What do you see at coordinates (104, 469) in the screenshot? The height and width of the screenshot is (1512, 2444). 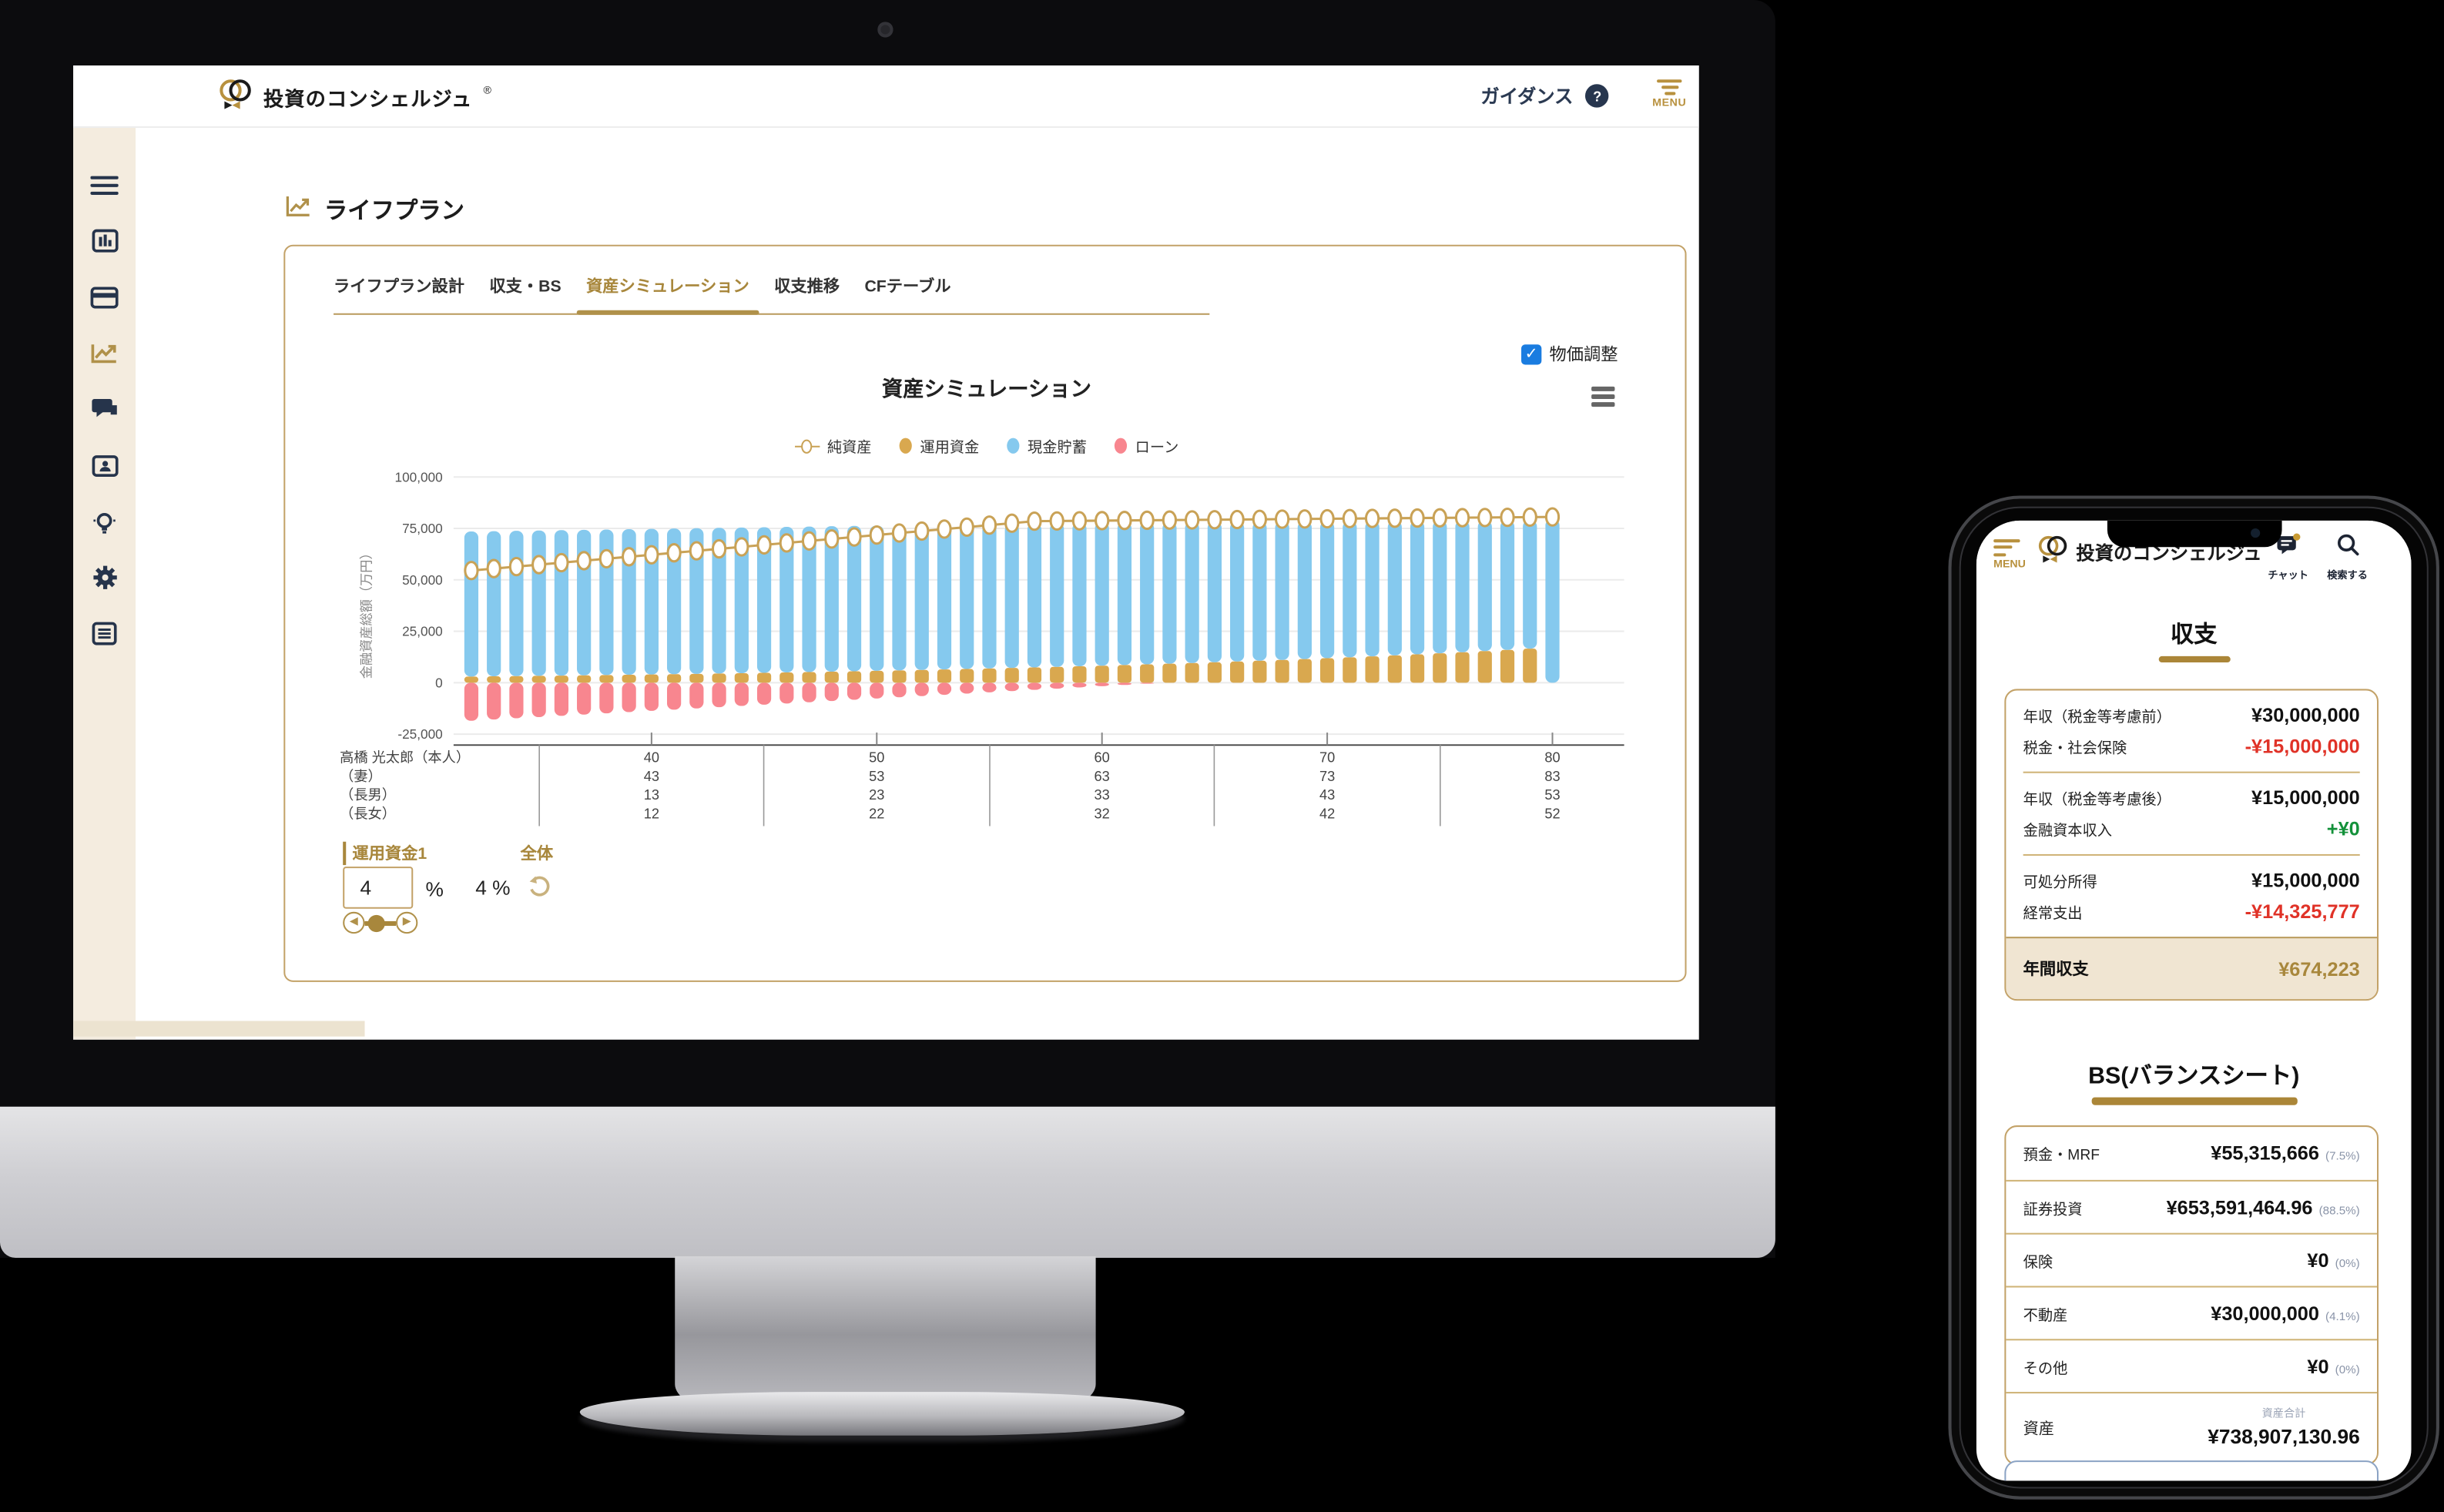 I see `sidebar-item-profile` at bounding box center [104, 469].